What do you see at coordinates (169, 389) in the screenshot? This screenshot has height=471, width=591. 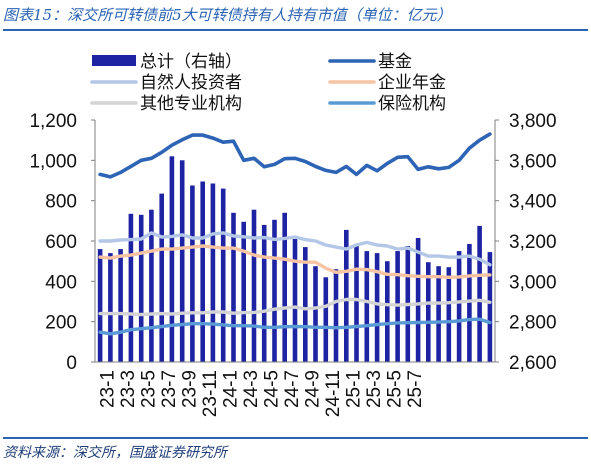 I see `x-tick-label-3: 23-7` at bounding box center [169, 389].